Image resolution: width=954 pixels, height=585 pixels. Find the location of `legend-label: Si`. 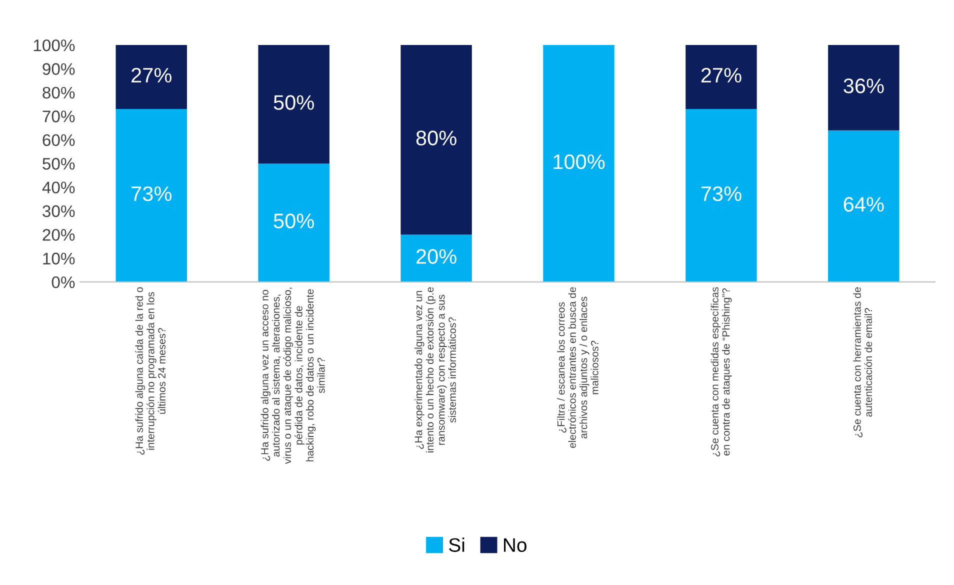

legend-label: Si is located at coordinates (456, 545).